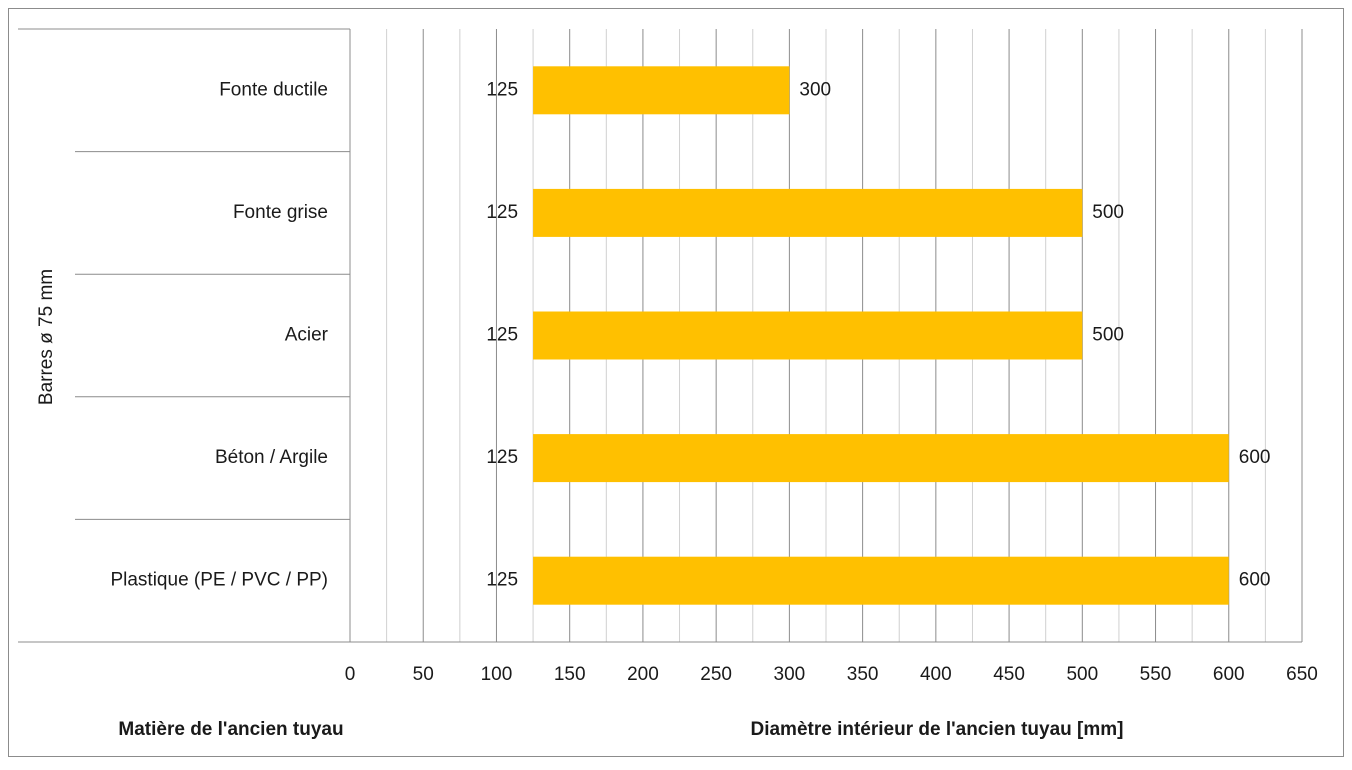 This screenshot has height=770, width=1352. Describe the element at coordinates (1082, 674) in the screenshot. I see `x-tick-label: 500` at that location.